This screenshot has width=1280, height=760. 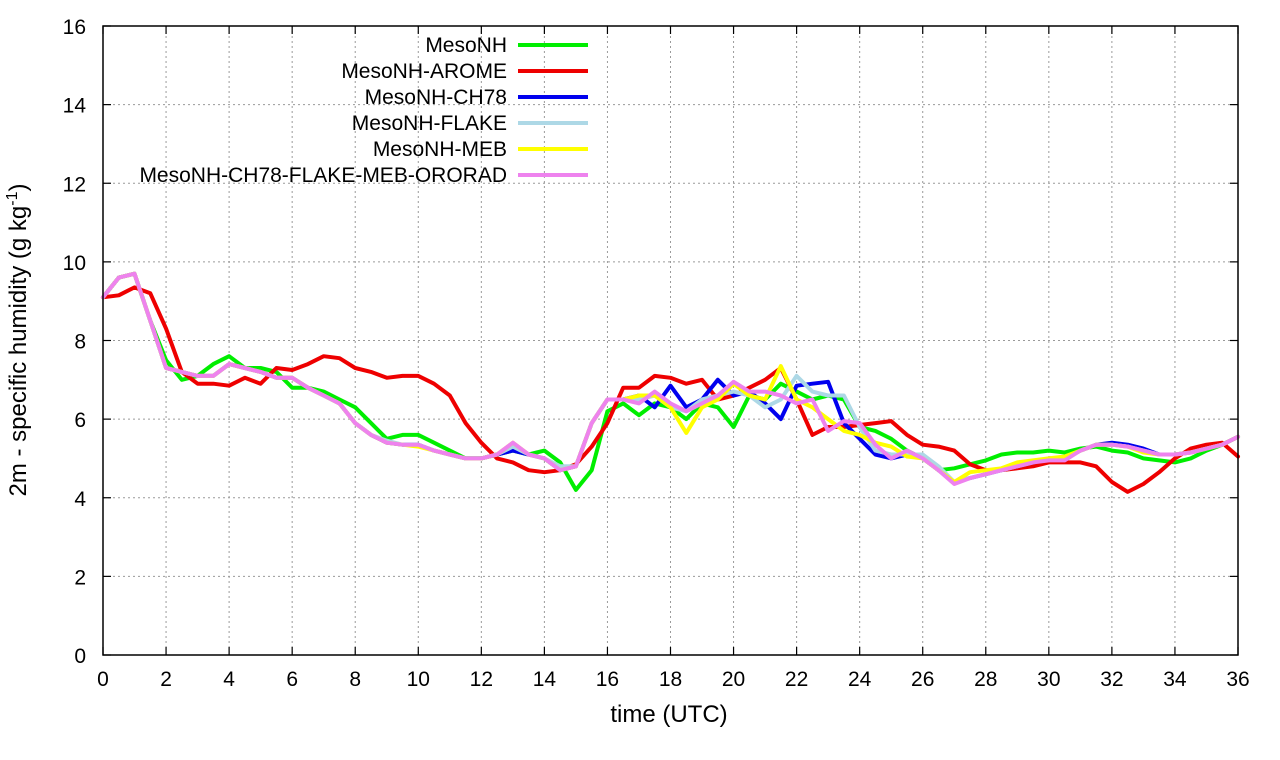 What do you see at coordinates (103, 679) in the screenshot?
I see `x-tick-label: 0` at bounding box center [103, 679].